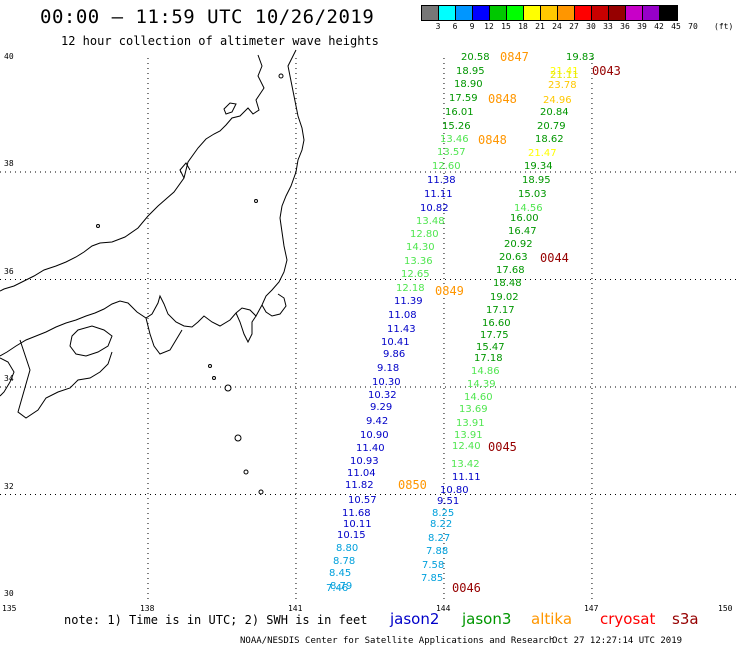 This screenshot has height=650, width=740. What do you see at coordinates (420, 247) in the screenshot?
I see `wave-height-value: 14.30` at bounding box center [420, 247].